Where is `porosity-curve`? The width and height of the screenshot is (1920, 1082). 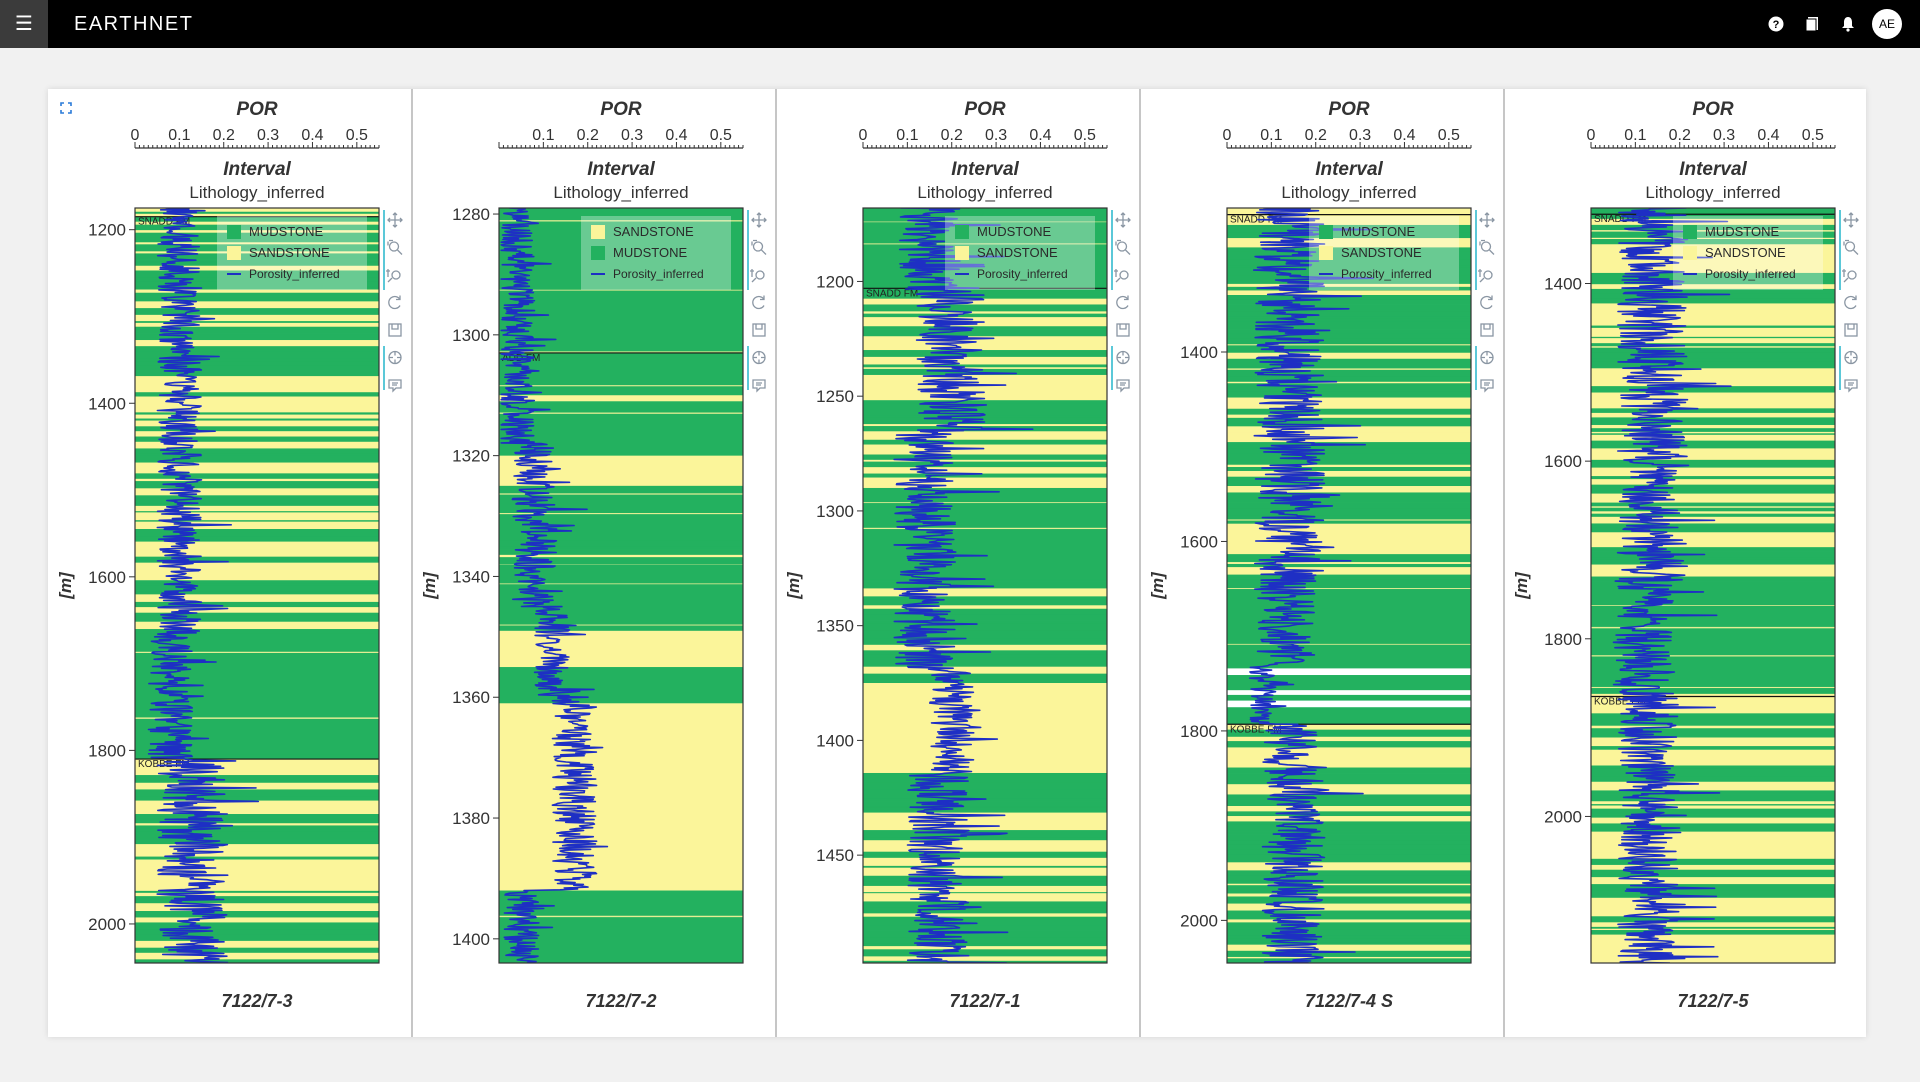 porosity-curve is located at coordinates (1672, 585).